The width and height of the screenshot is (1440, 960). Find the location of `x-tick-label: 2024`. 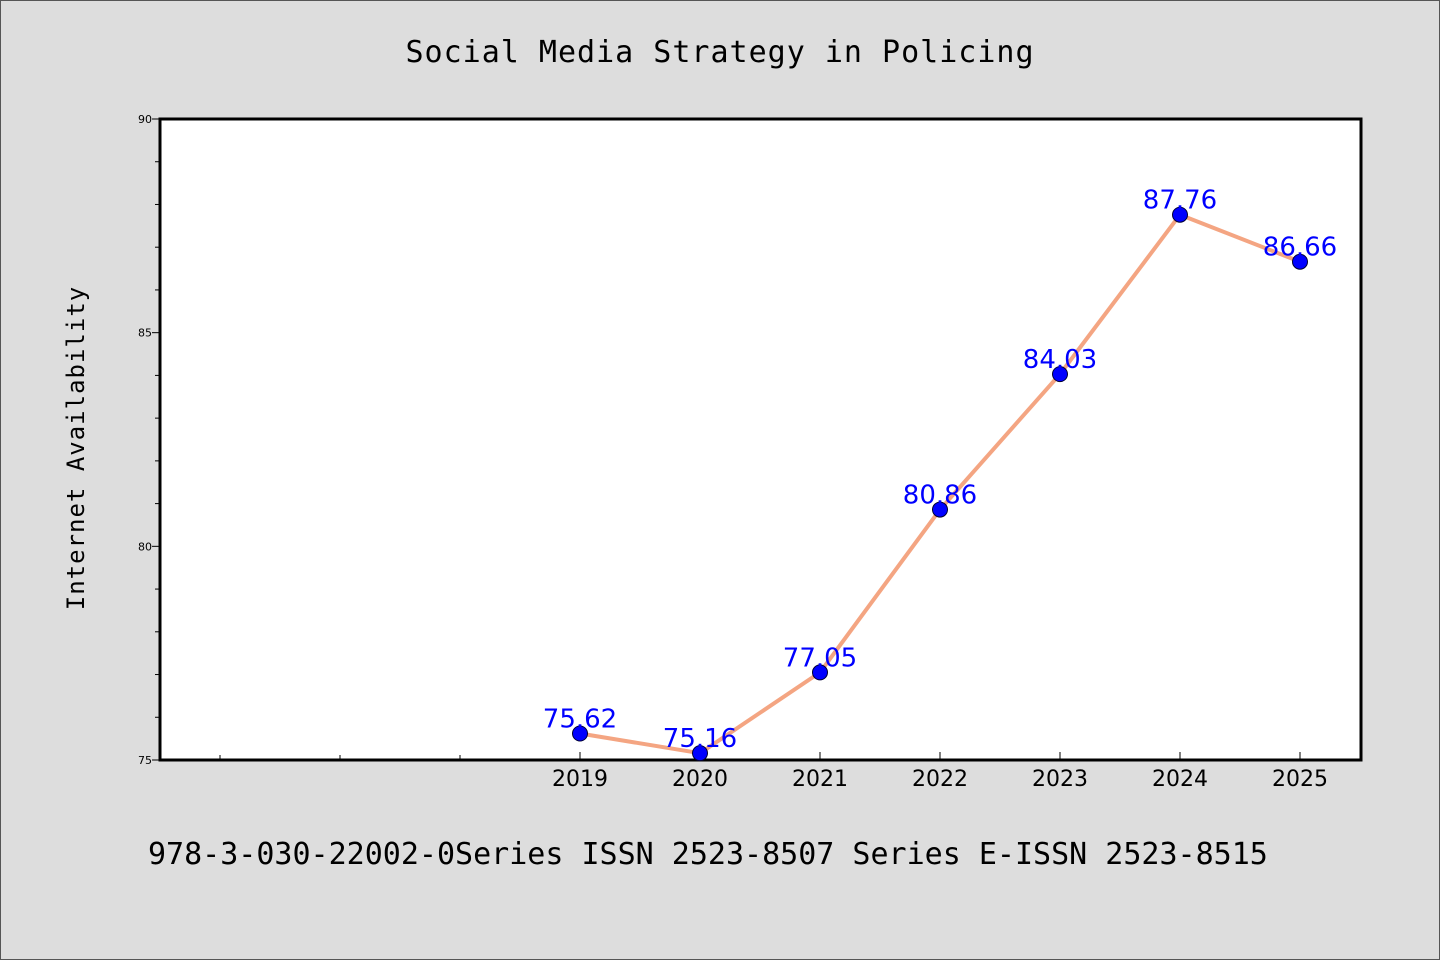

x-tick-label: 2024 is located at coordinates (1180, 779).